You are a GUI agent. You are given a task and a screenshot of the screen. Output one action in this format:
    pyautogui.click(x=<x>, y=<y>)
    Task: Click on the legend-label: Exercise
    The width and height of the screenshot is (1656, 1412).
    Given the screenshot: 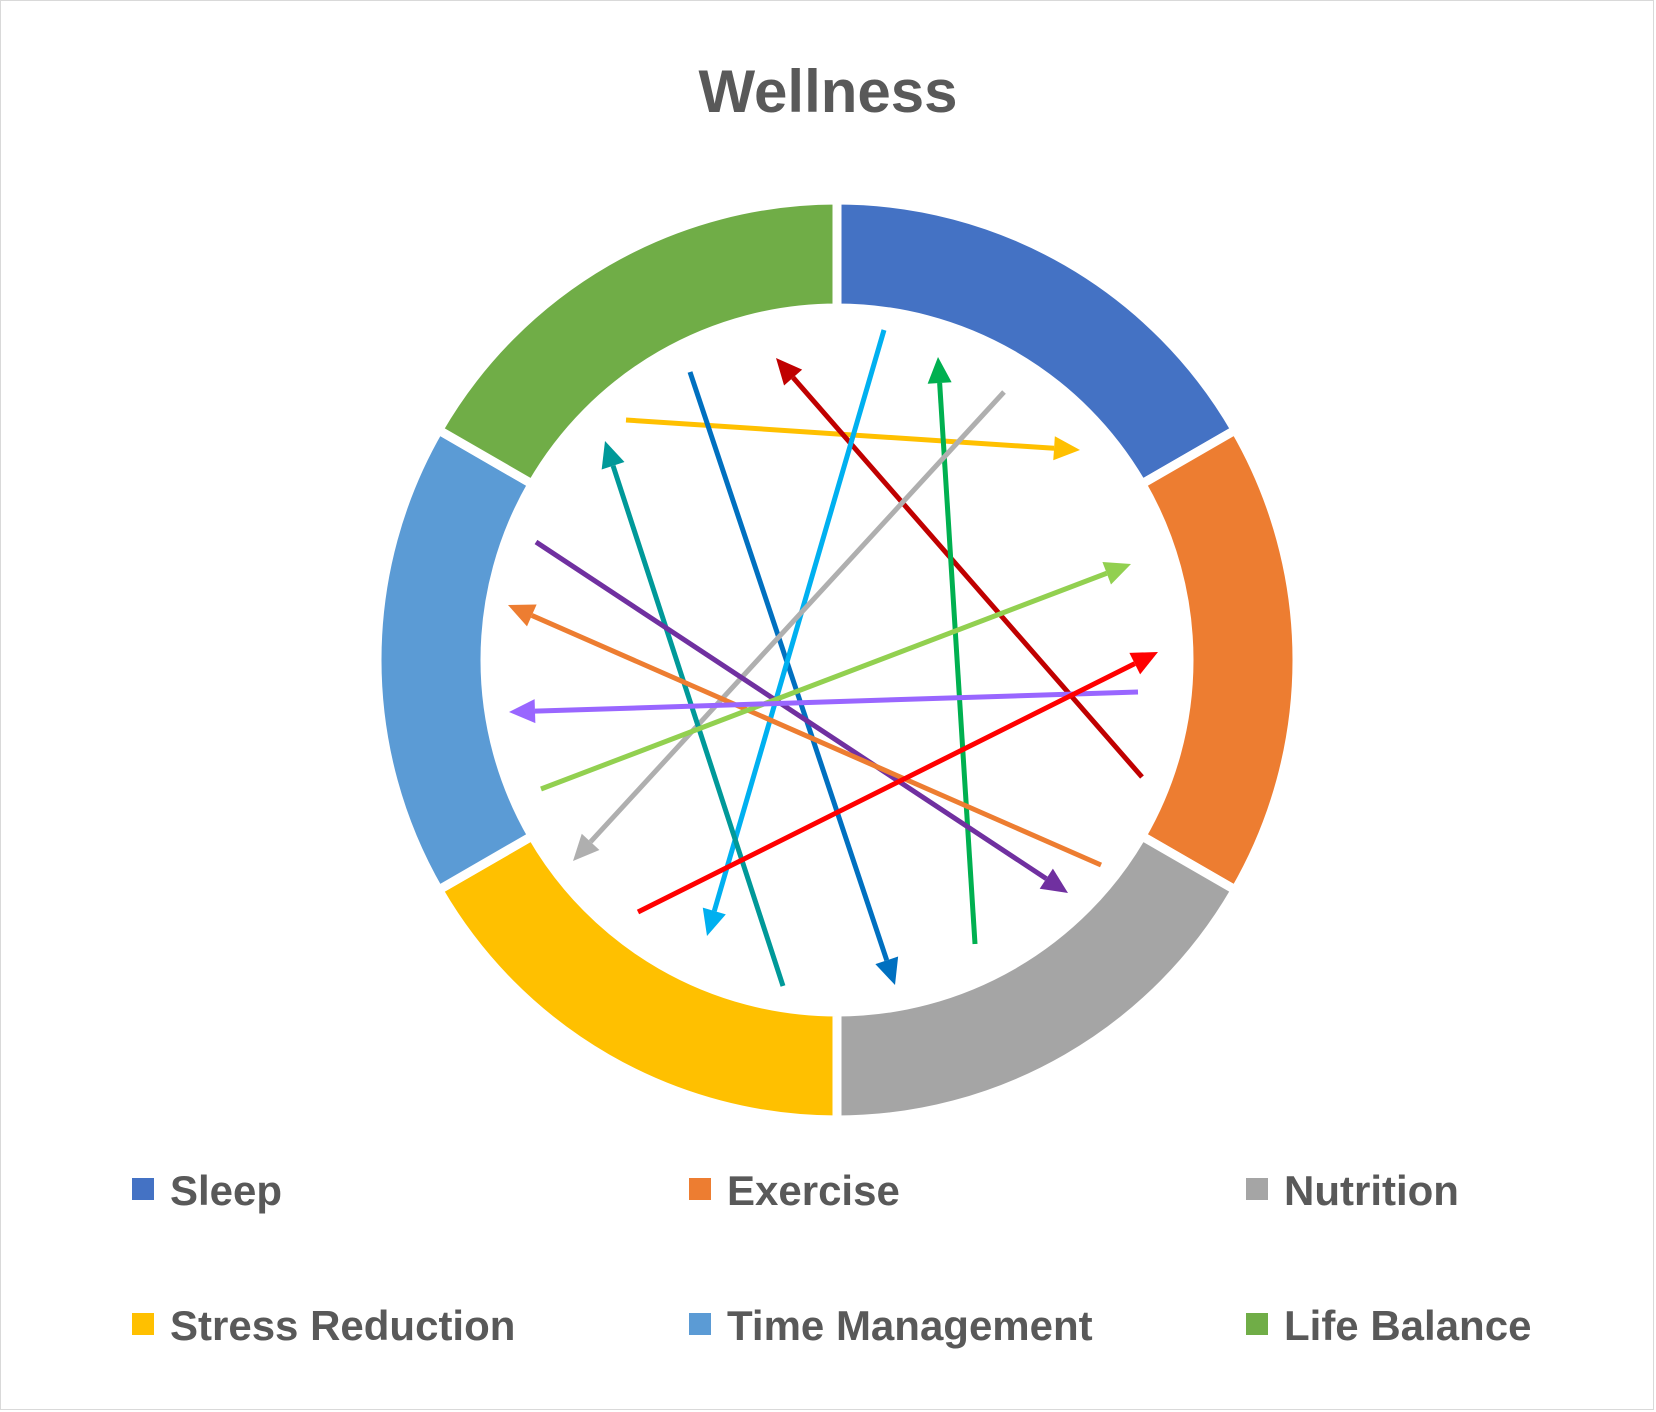 What is the action you would take?
    pyautogui.click(x=813, y=1190)
    